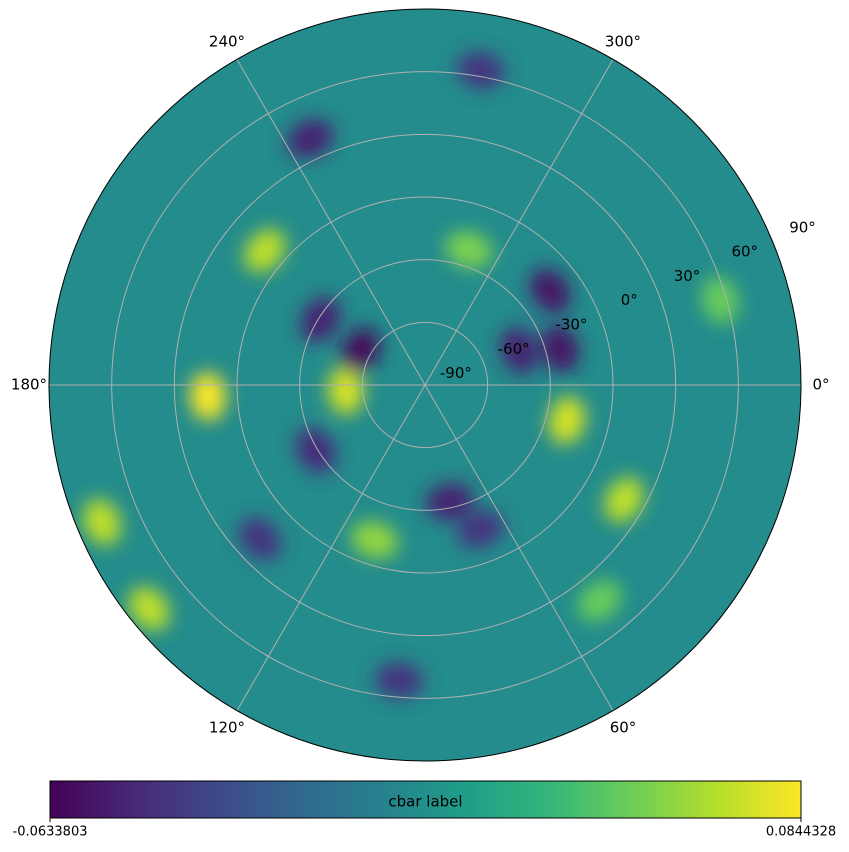  Describe the element at coordinates (801, 832) in the screenshot. I see `colorbar-tick-label: 0.0844328` at that location.